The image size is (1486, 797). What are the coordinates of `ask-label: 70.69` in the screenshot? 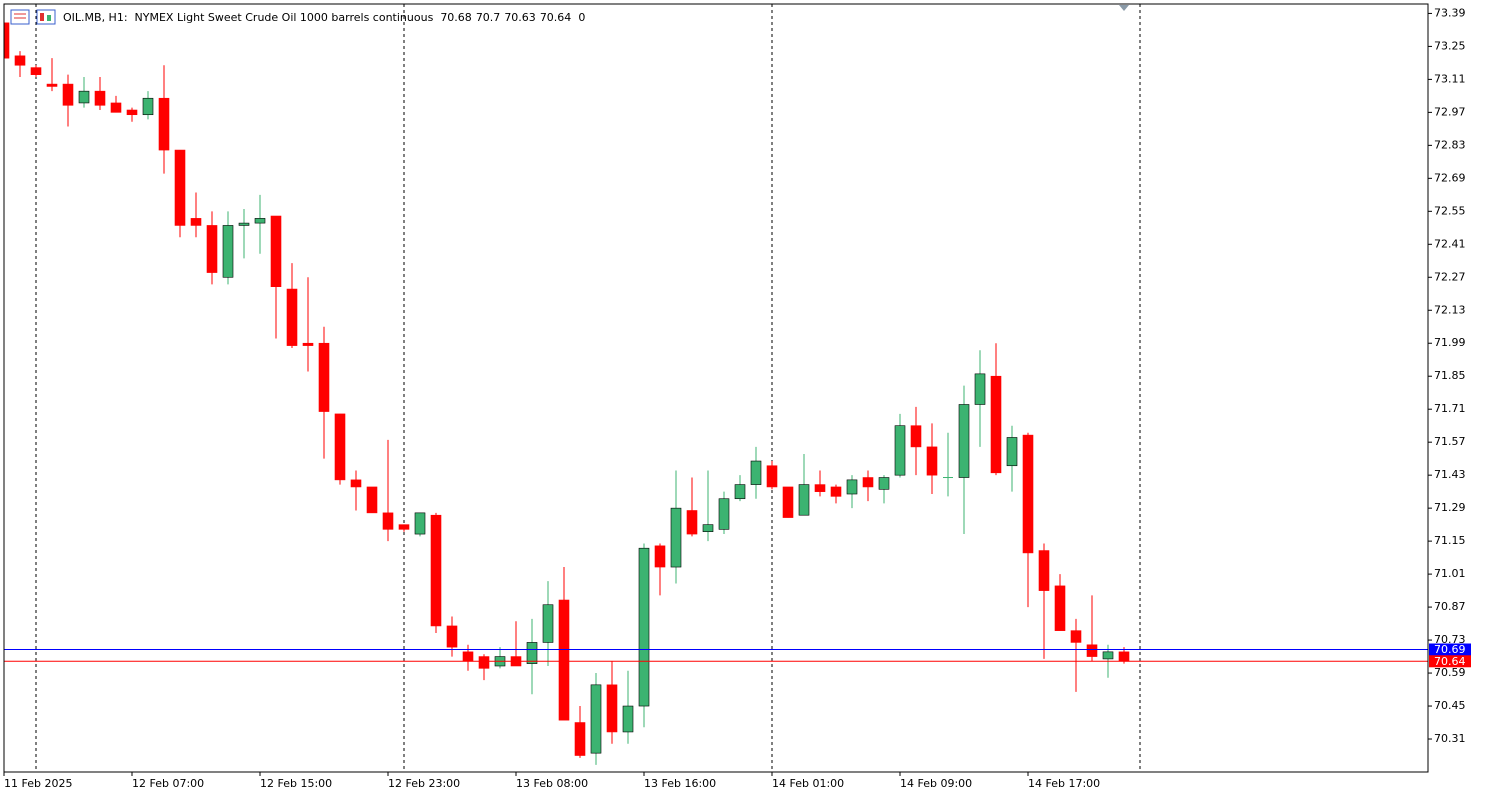 It's located at (1450, 649).